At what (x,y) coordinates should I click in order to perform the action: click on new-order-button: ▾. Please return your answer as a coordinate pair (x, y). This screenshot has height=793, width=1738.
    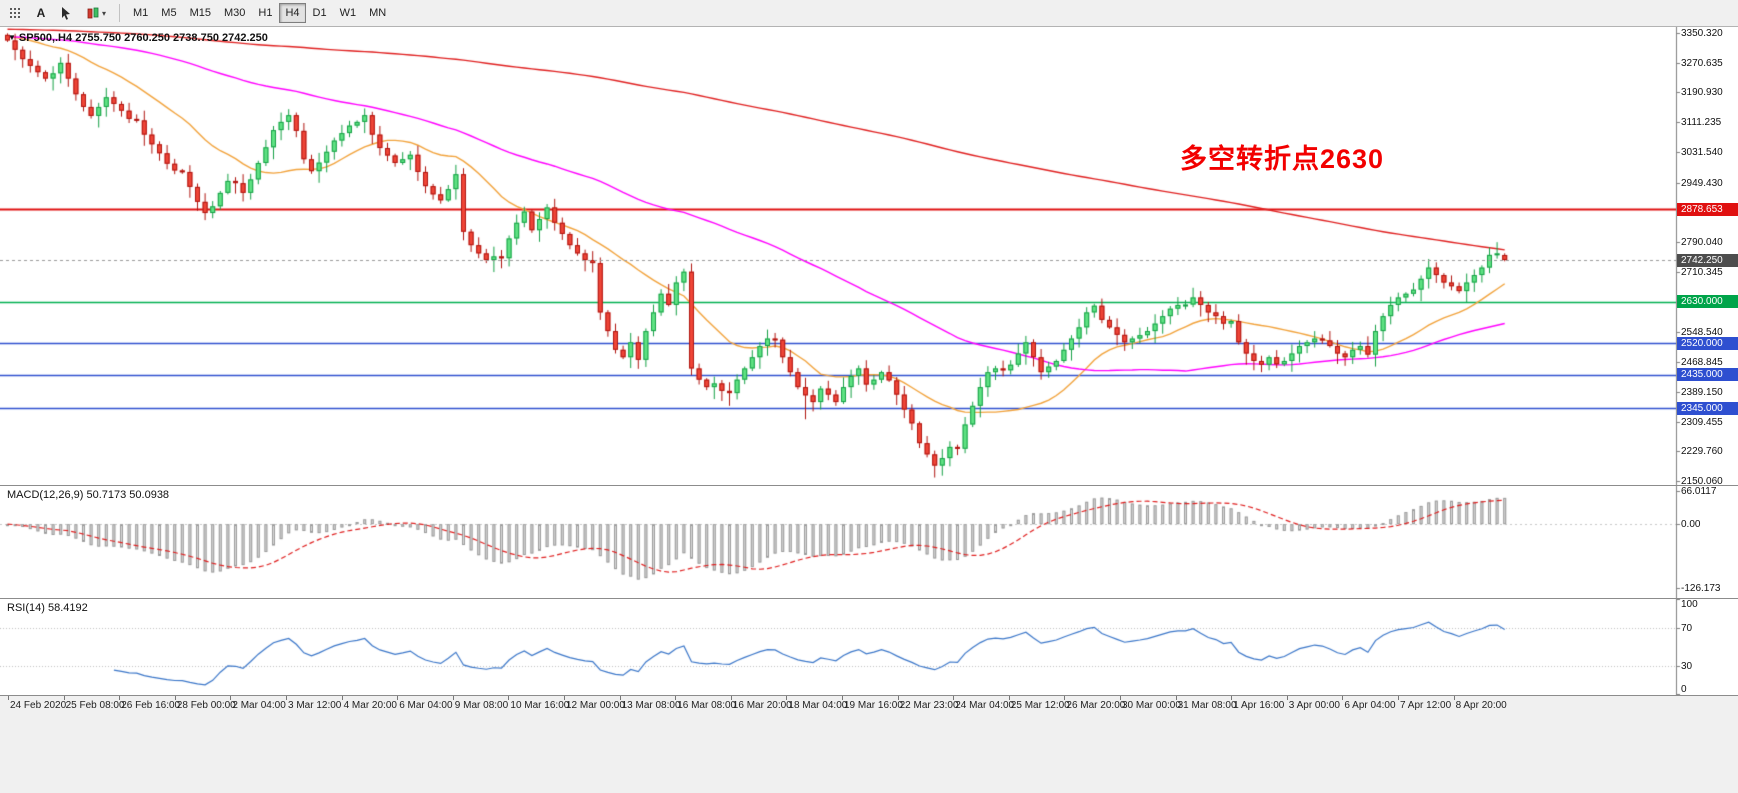
    Looking at the image, I should click on (96, 13).